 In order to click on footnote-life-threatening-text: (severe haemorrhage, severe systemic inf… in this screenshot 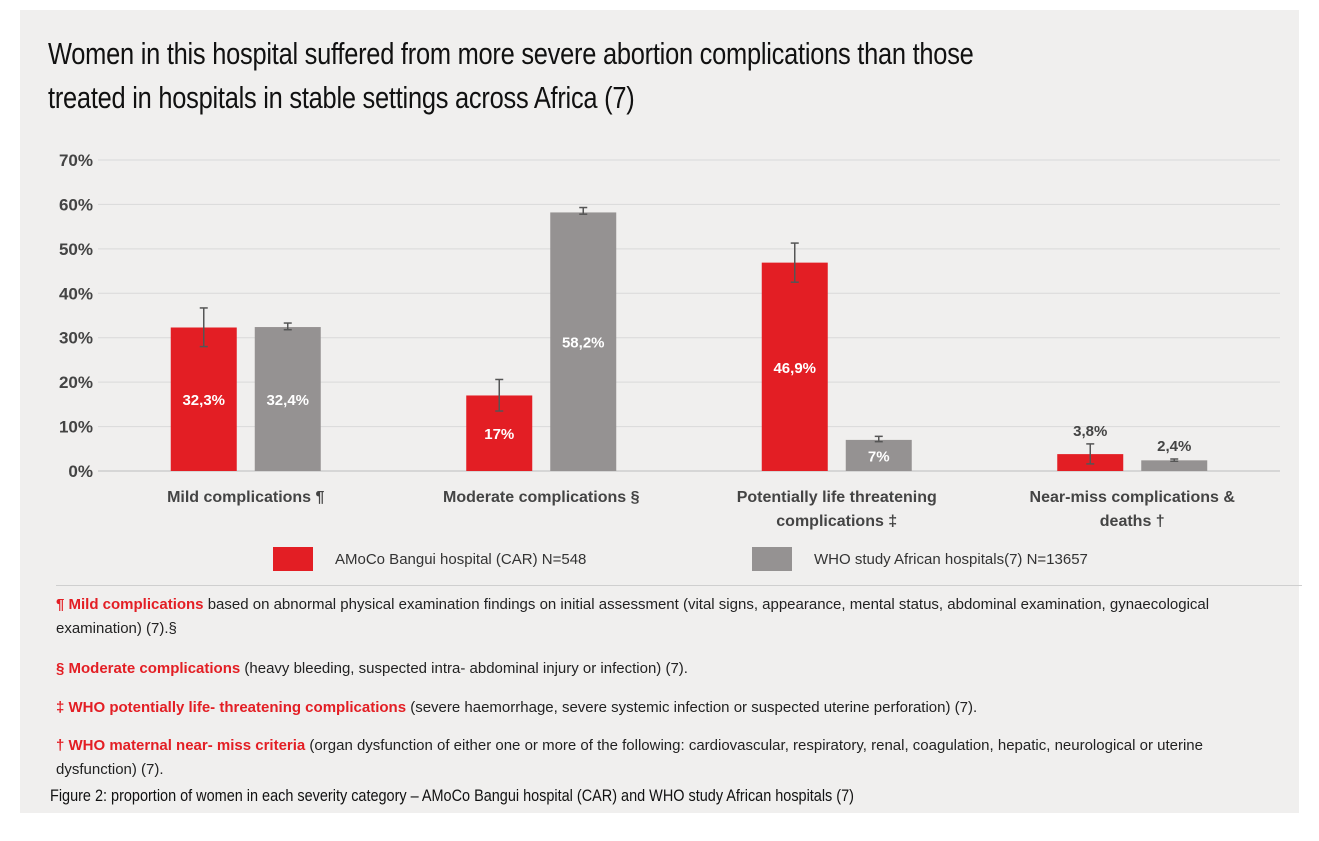, I will do `click(692, 707)`.